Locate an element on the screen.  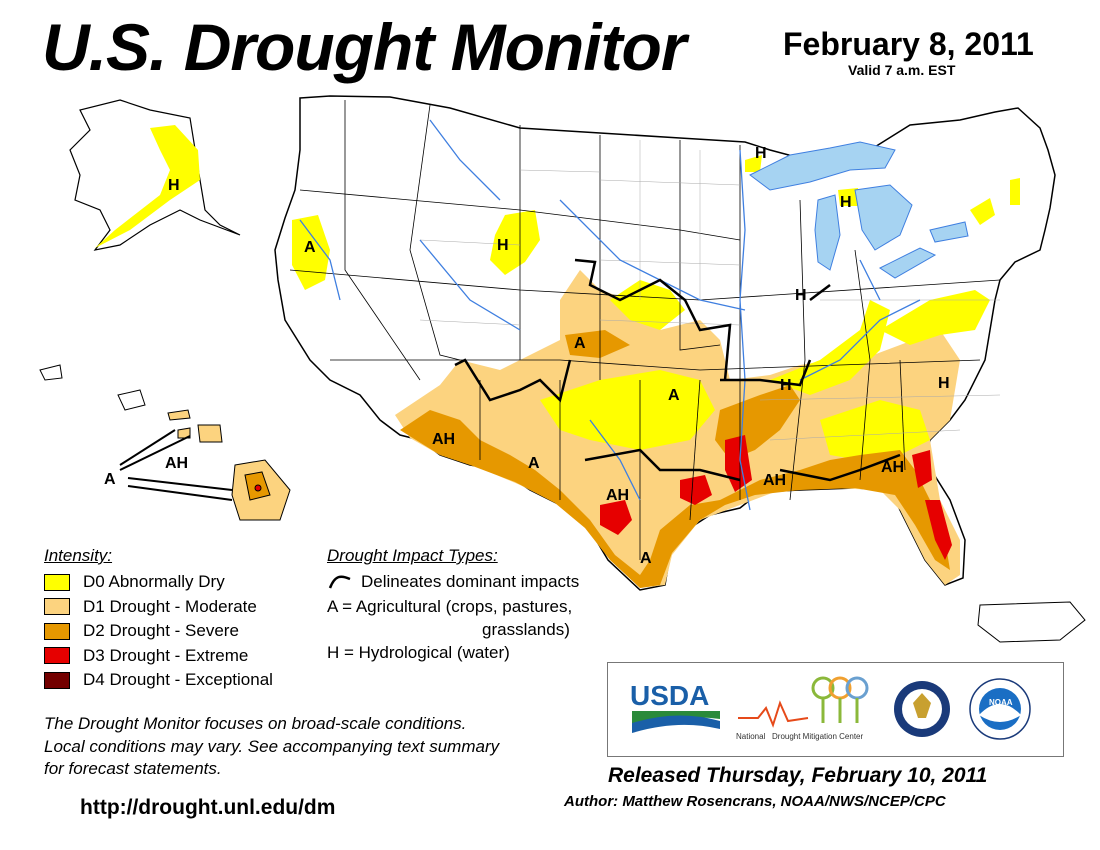
d3-florida is located at coordinates (938, 530).